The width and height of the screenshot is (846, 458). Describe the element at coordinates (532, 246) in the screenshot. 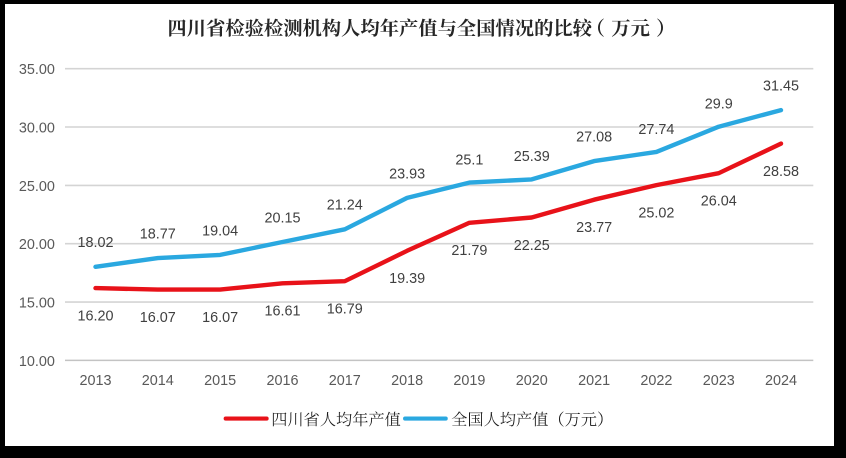

I see `svg-text: 22.25` at that location.